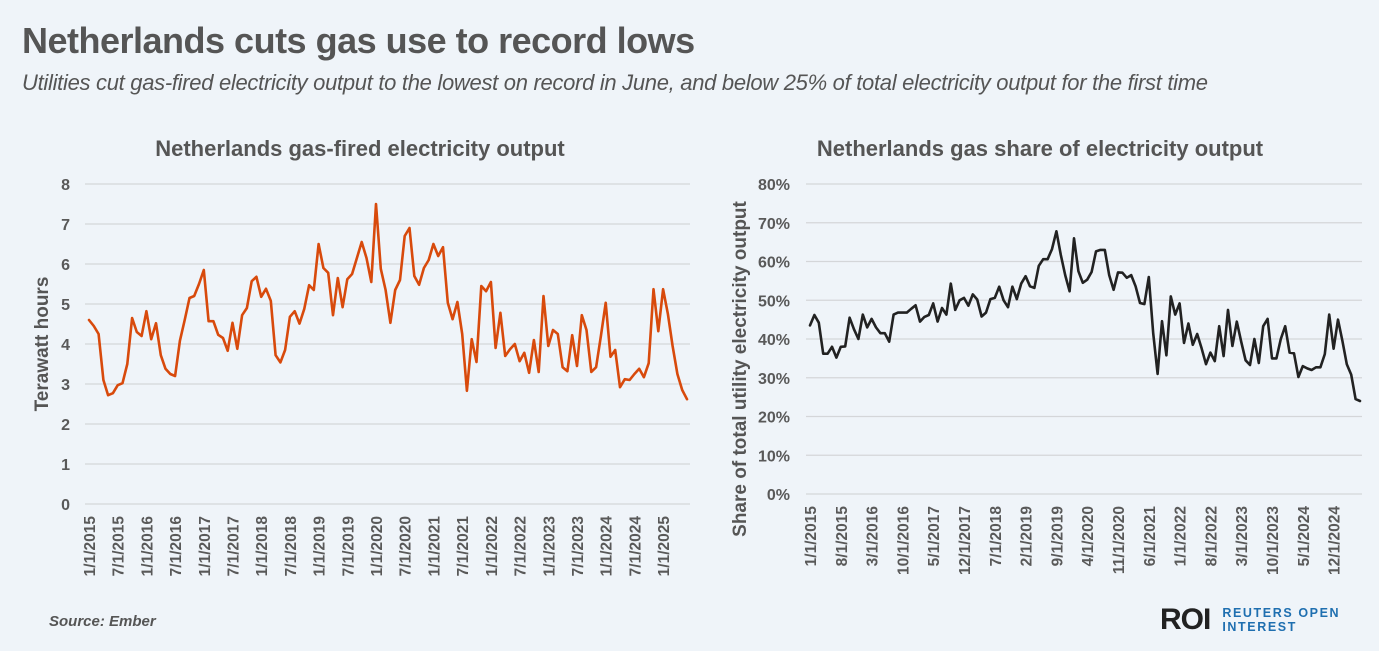 Image resolution: width=1379 pixels, height=651 pixels. I want to click on right-chart-x-tick-label: 10/1/2023, so click(1273, 540).